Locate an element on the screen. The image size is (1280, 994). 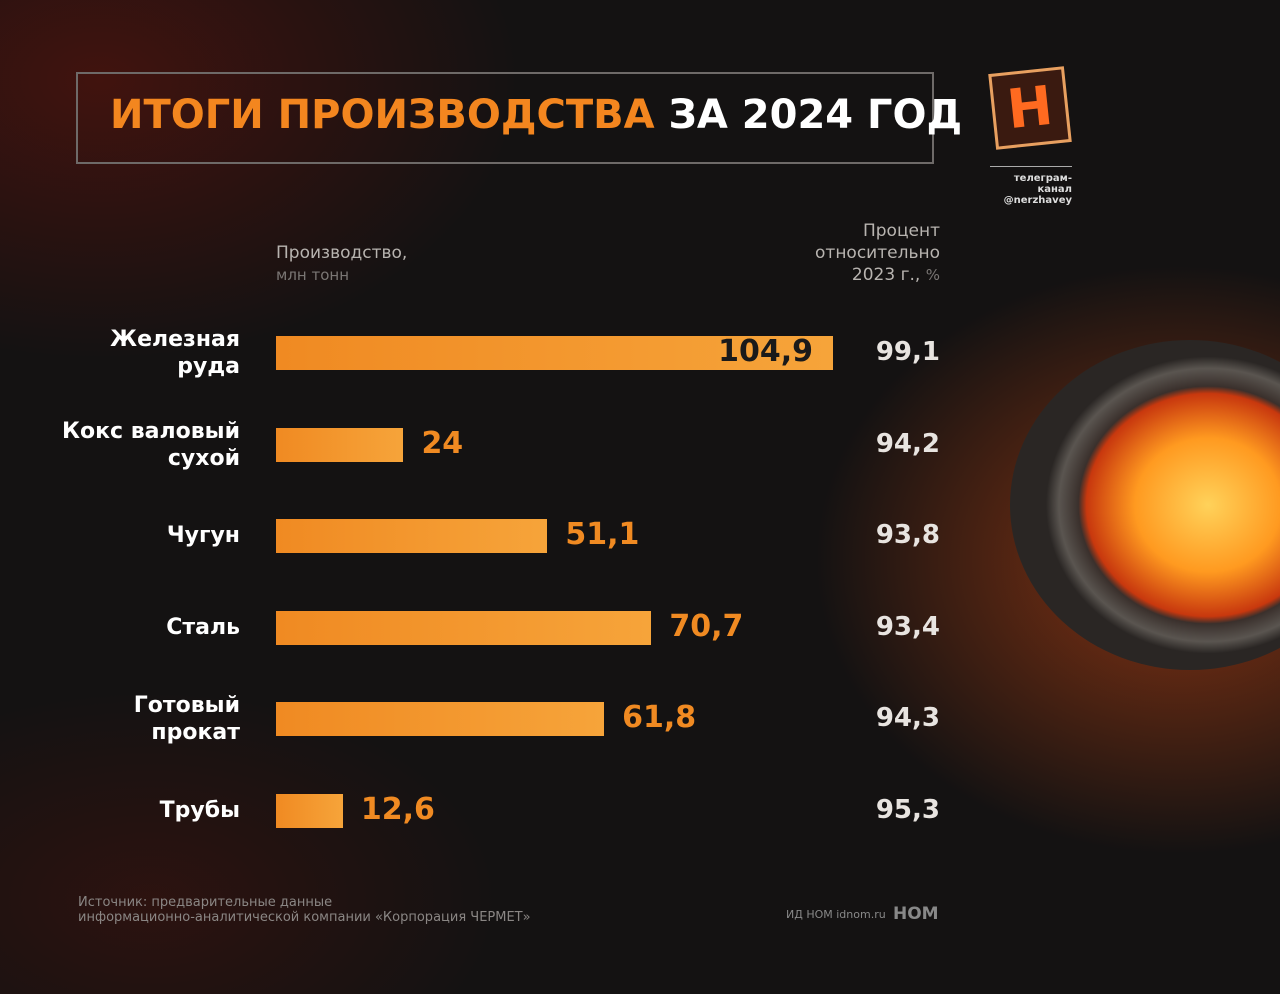
title: ИТОГИ ПРОИЗВОДСТВА ЗА 2024 ГОД is located at coordinates (536, 115).